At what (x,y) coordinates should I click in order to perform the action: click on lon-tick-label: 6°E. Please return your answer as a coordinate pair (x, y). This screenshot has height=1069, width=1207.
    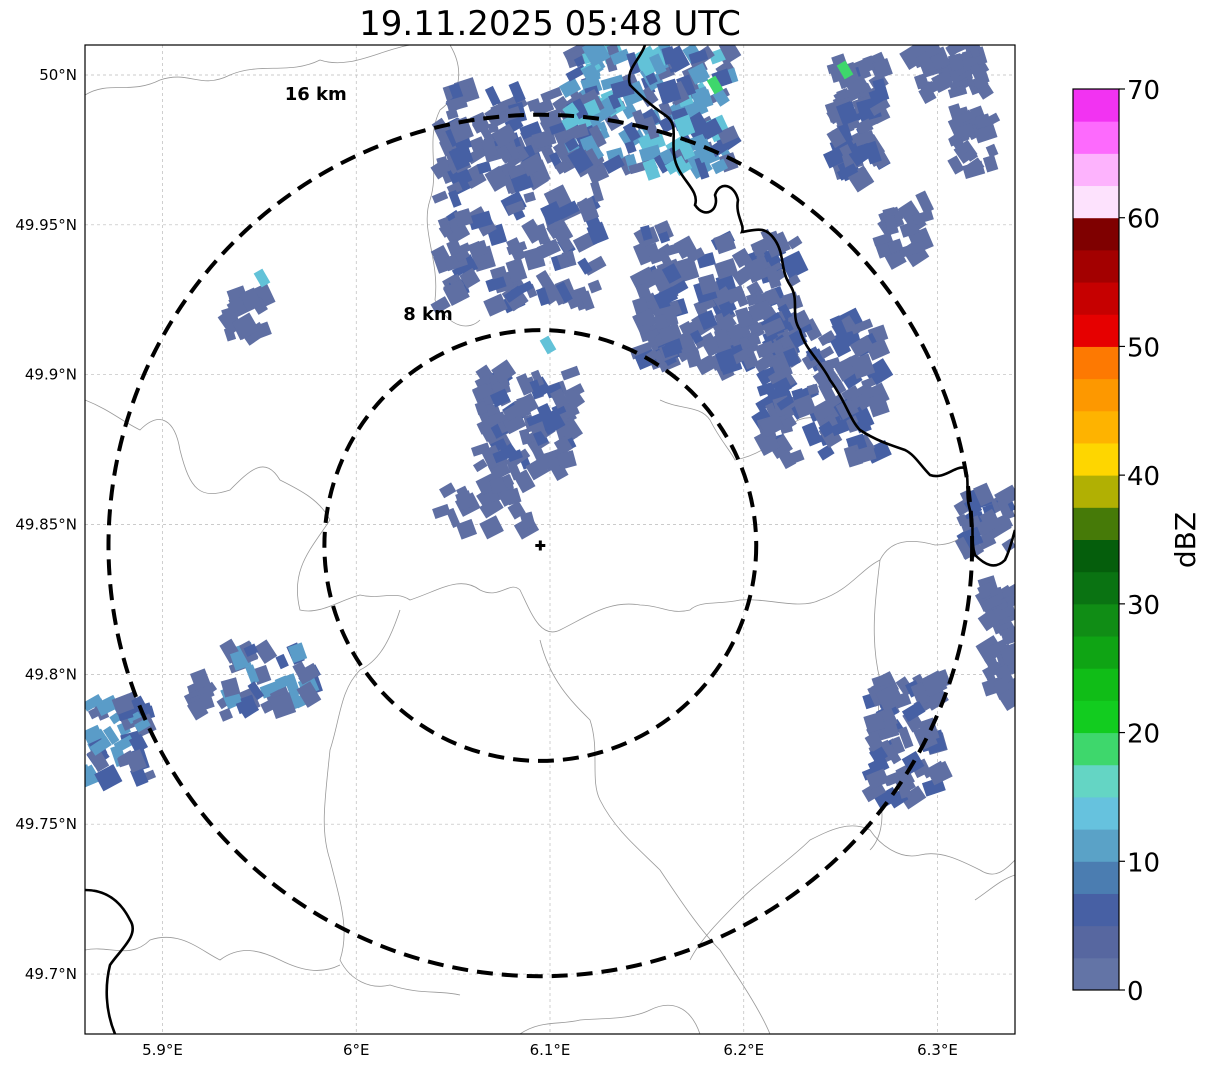
    Looking at the image, I should click on (356, 1050).